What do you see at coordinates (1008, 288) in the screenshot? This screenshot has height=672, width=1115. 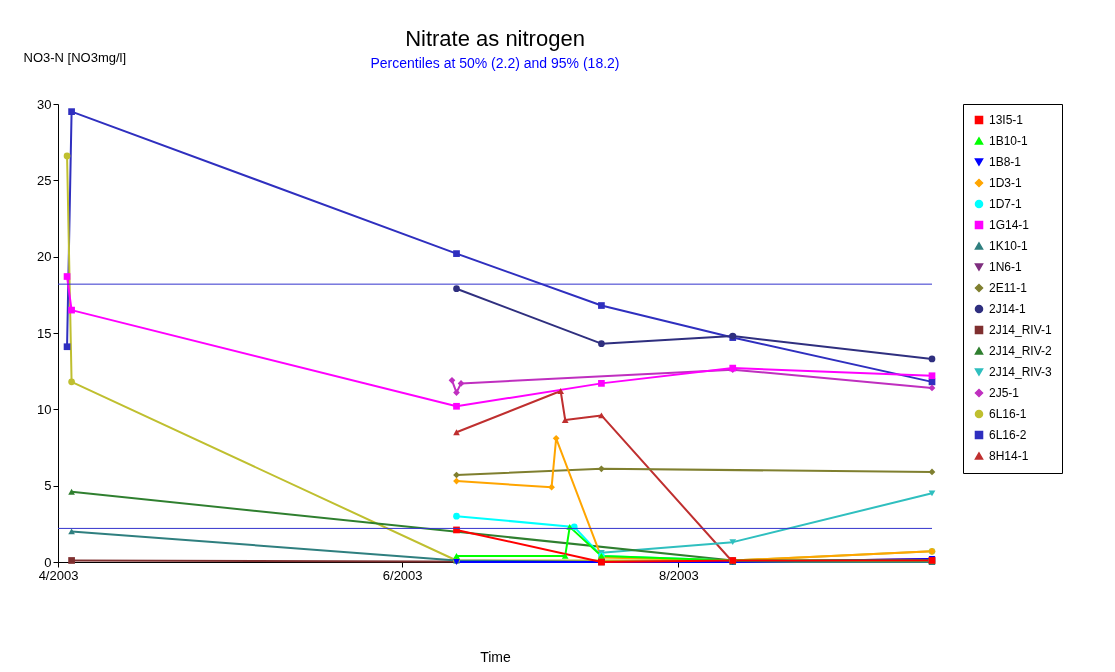 I see `legend-label: 2E11-1` at bounding box center [1008, 288].